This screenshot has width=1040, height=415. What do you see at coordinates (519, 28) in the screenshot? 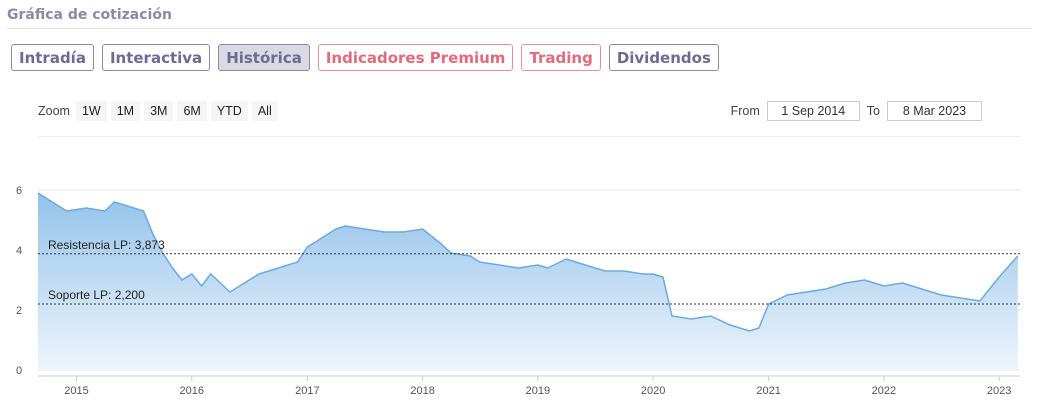
I see `title-divider` at bounding box center [519, 28].